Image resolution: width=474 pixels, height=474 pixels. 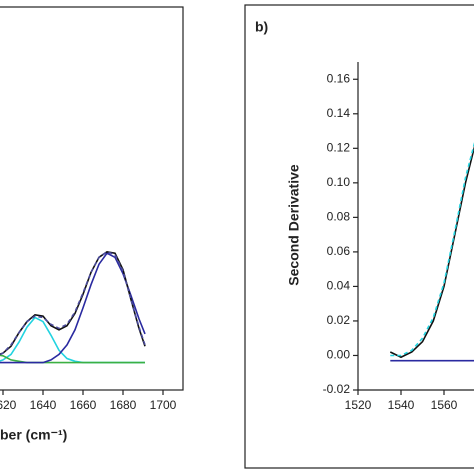 What do you see at coordinates (339, 217) in the screenshot?
I see `y-tick-label: 0.08` at bounding box center [339, 217].